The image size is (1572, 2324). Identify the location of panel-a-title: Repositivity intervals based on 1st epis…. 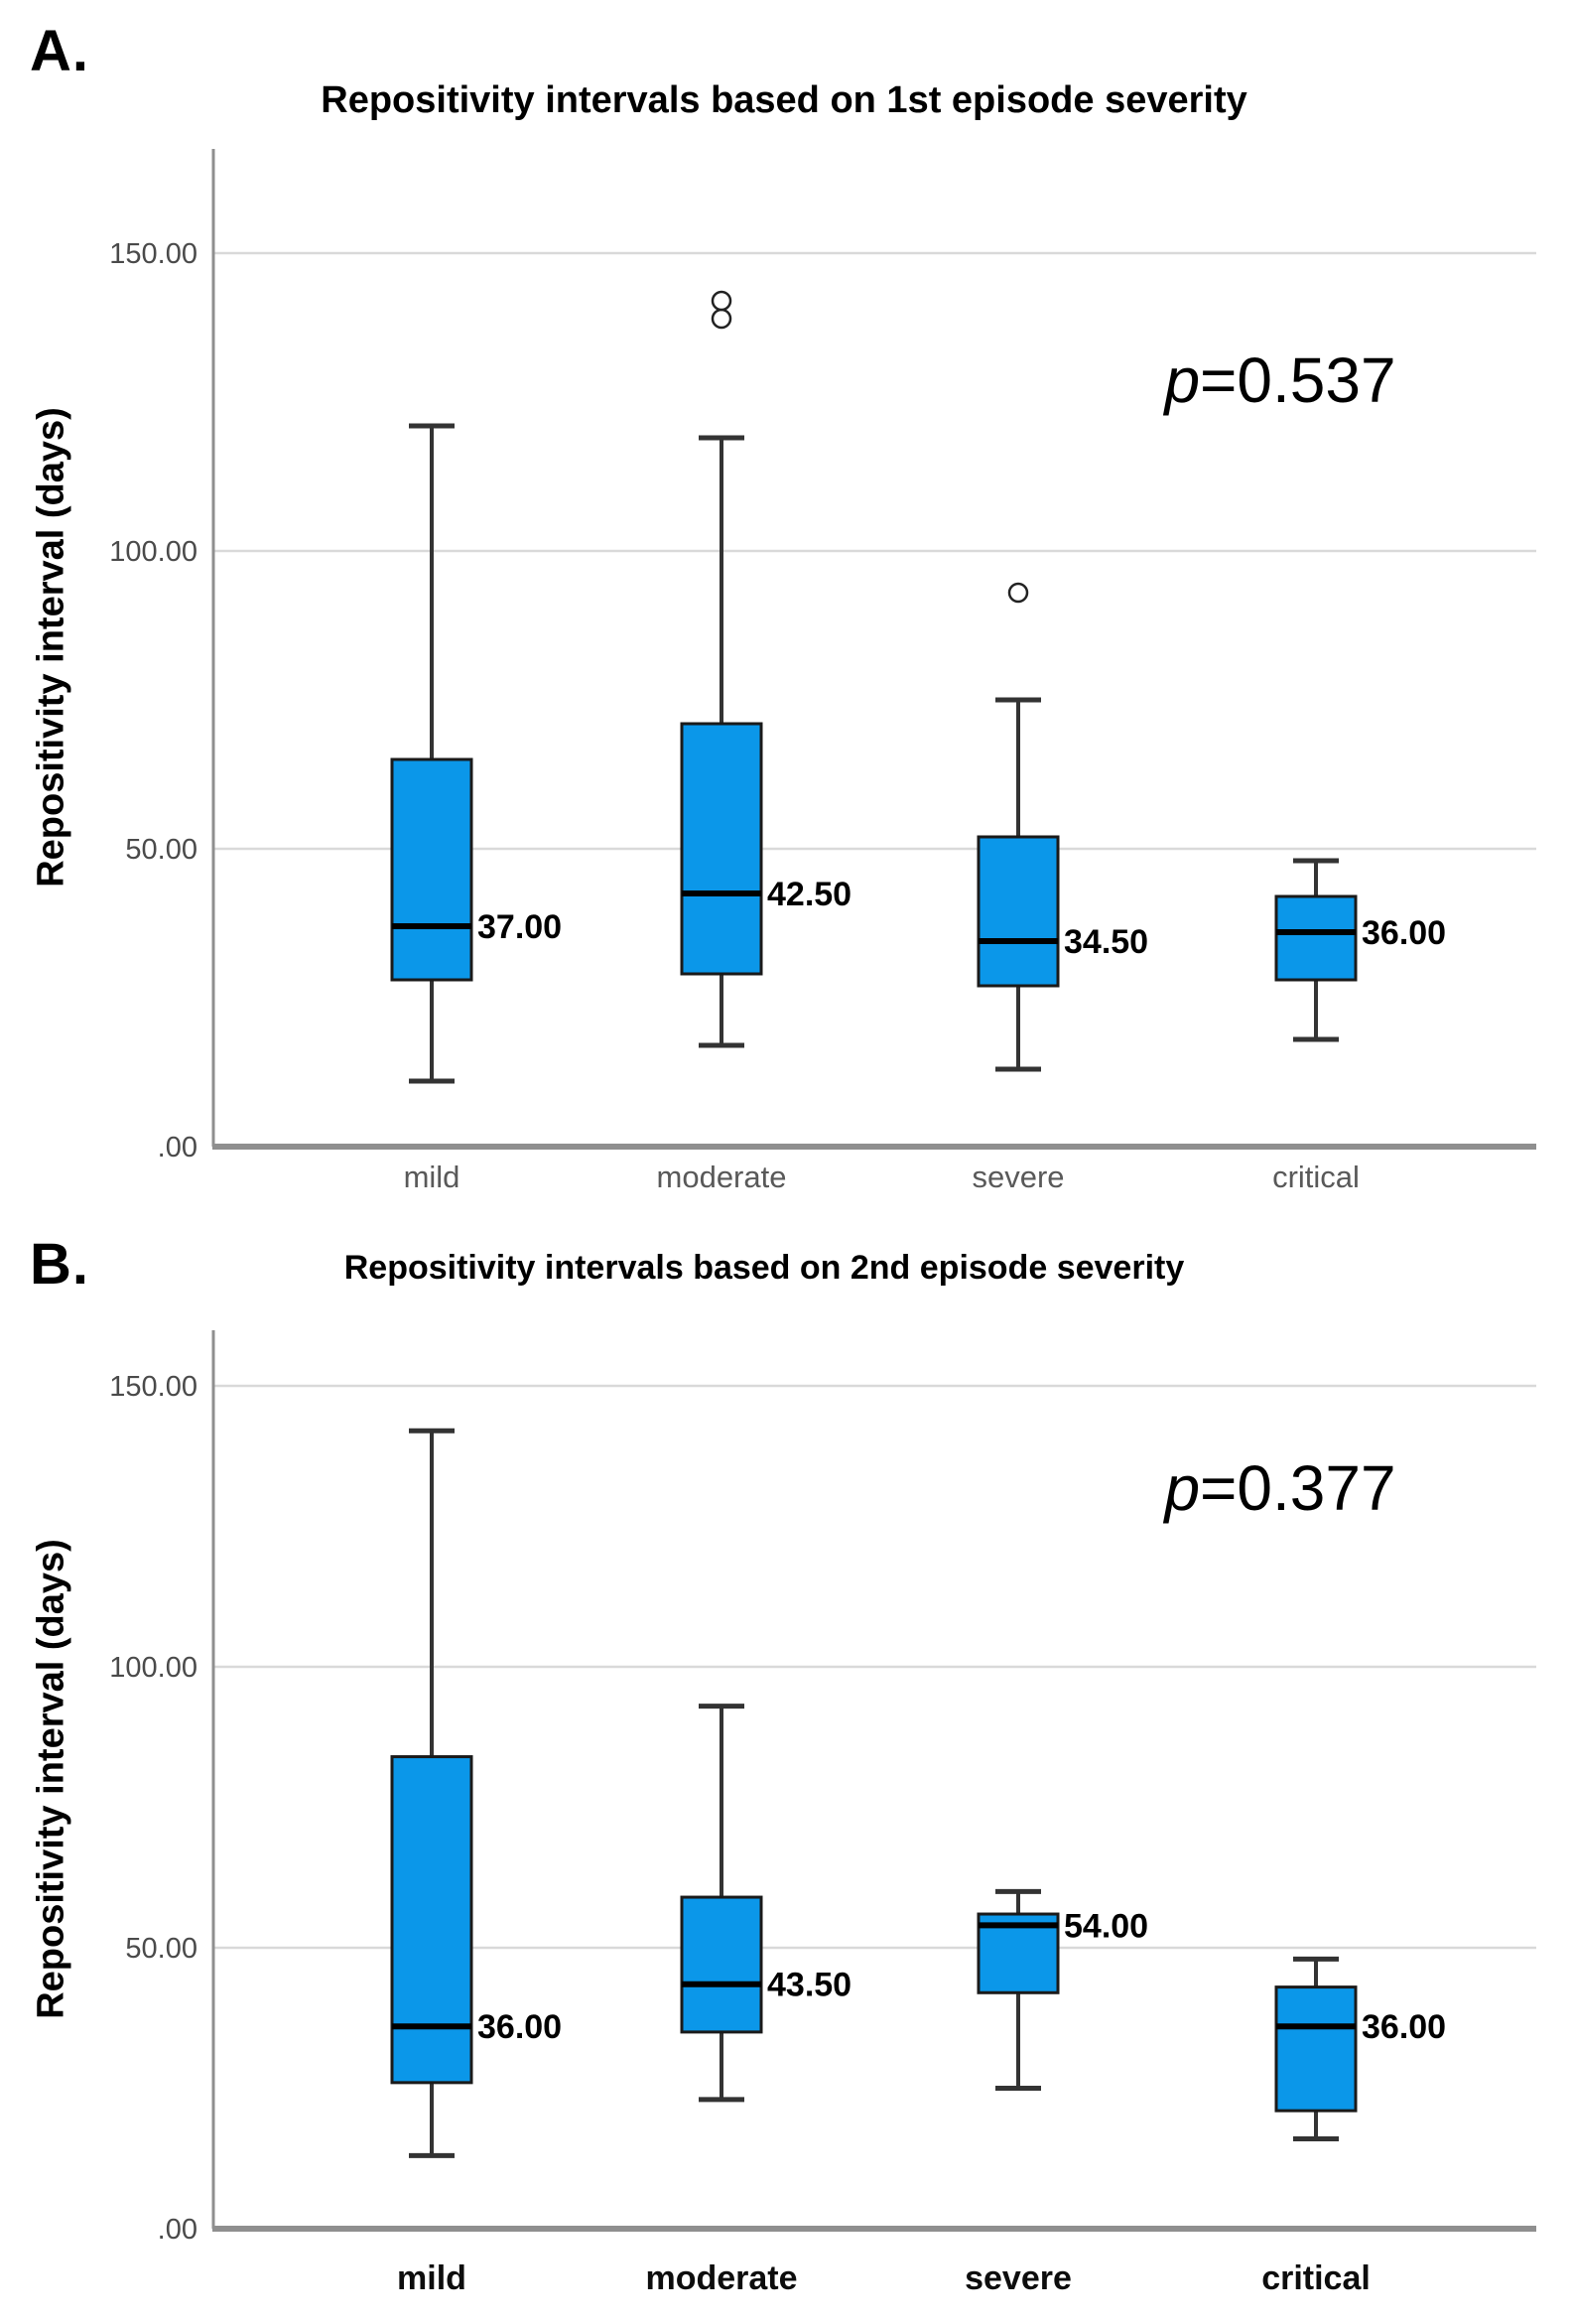
(784, 100).